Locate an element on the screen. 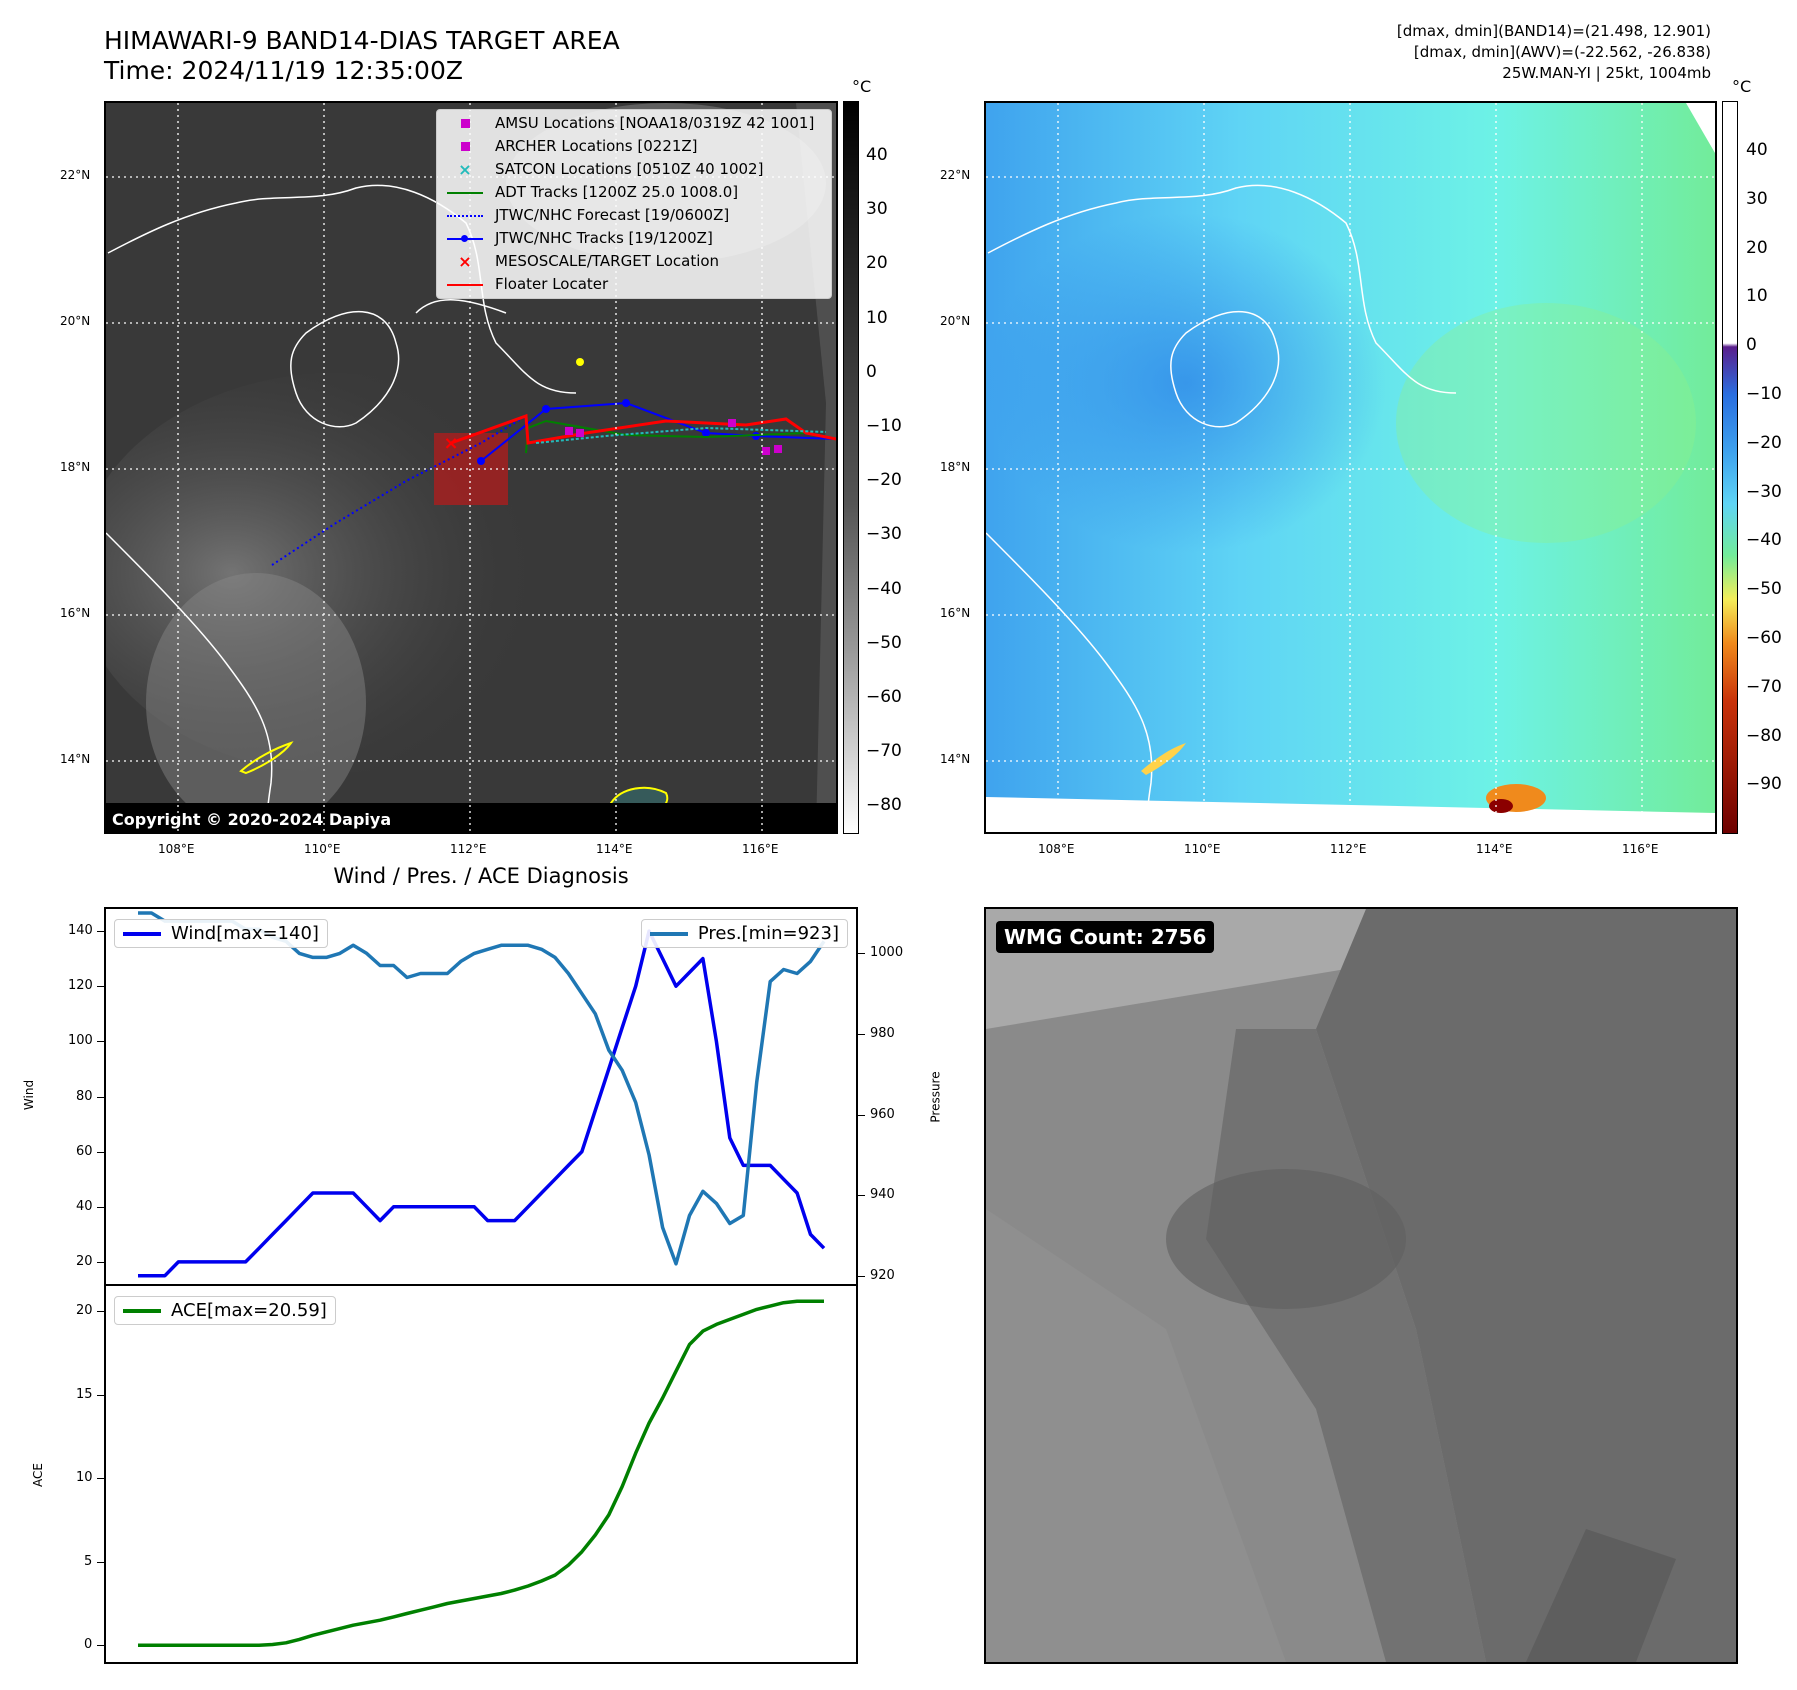 The height and width of the screenshot is (1690, 1797). wv-lat-label: 14°N is located at coordinates (955, 759).